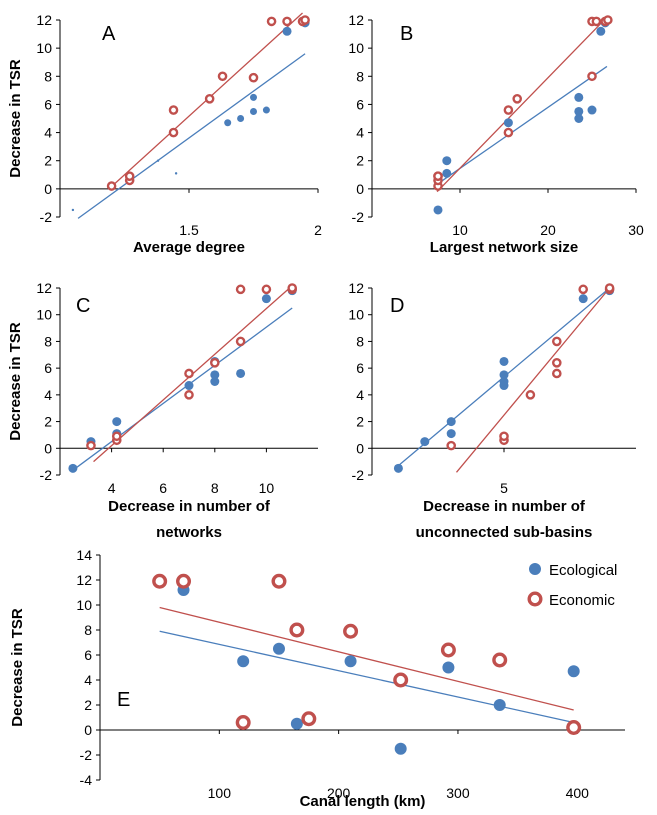  Describe the element at coordinates (535, 569) in the screenshot. I see `legend-ecological-marker` at that location.